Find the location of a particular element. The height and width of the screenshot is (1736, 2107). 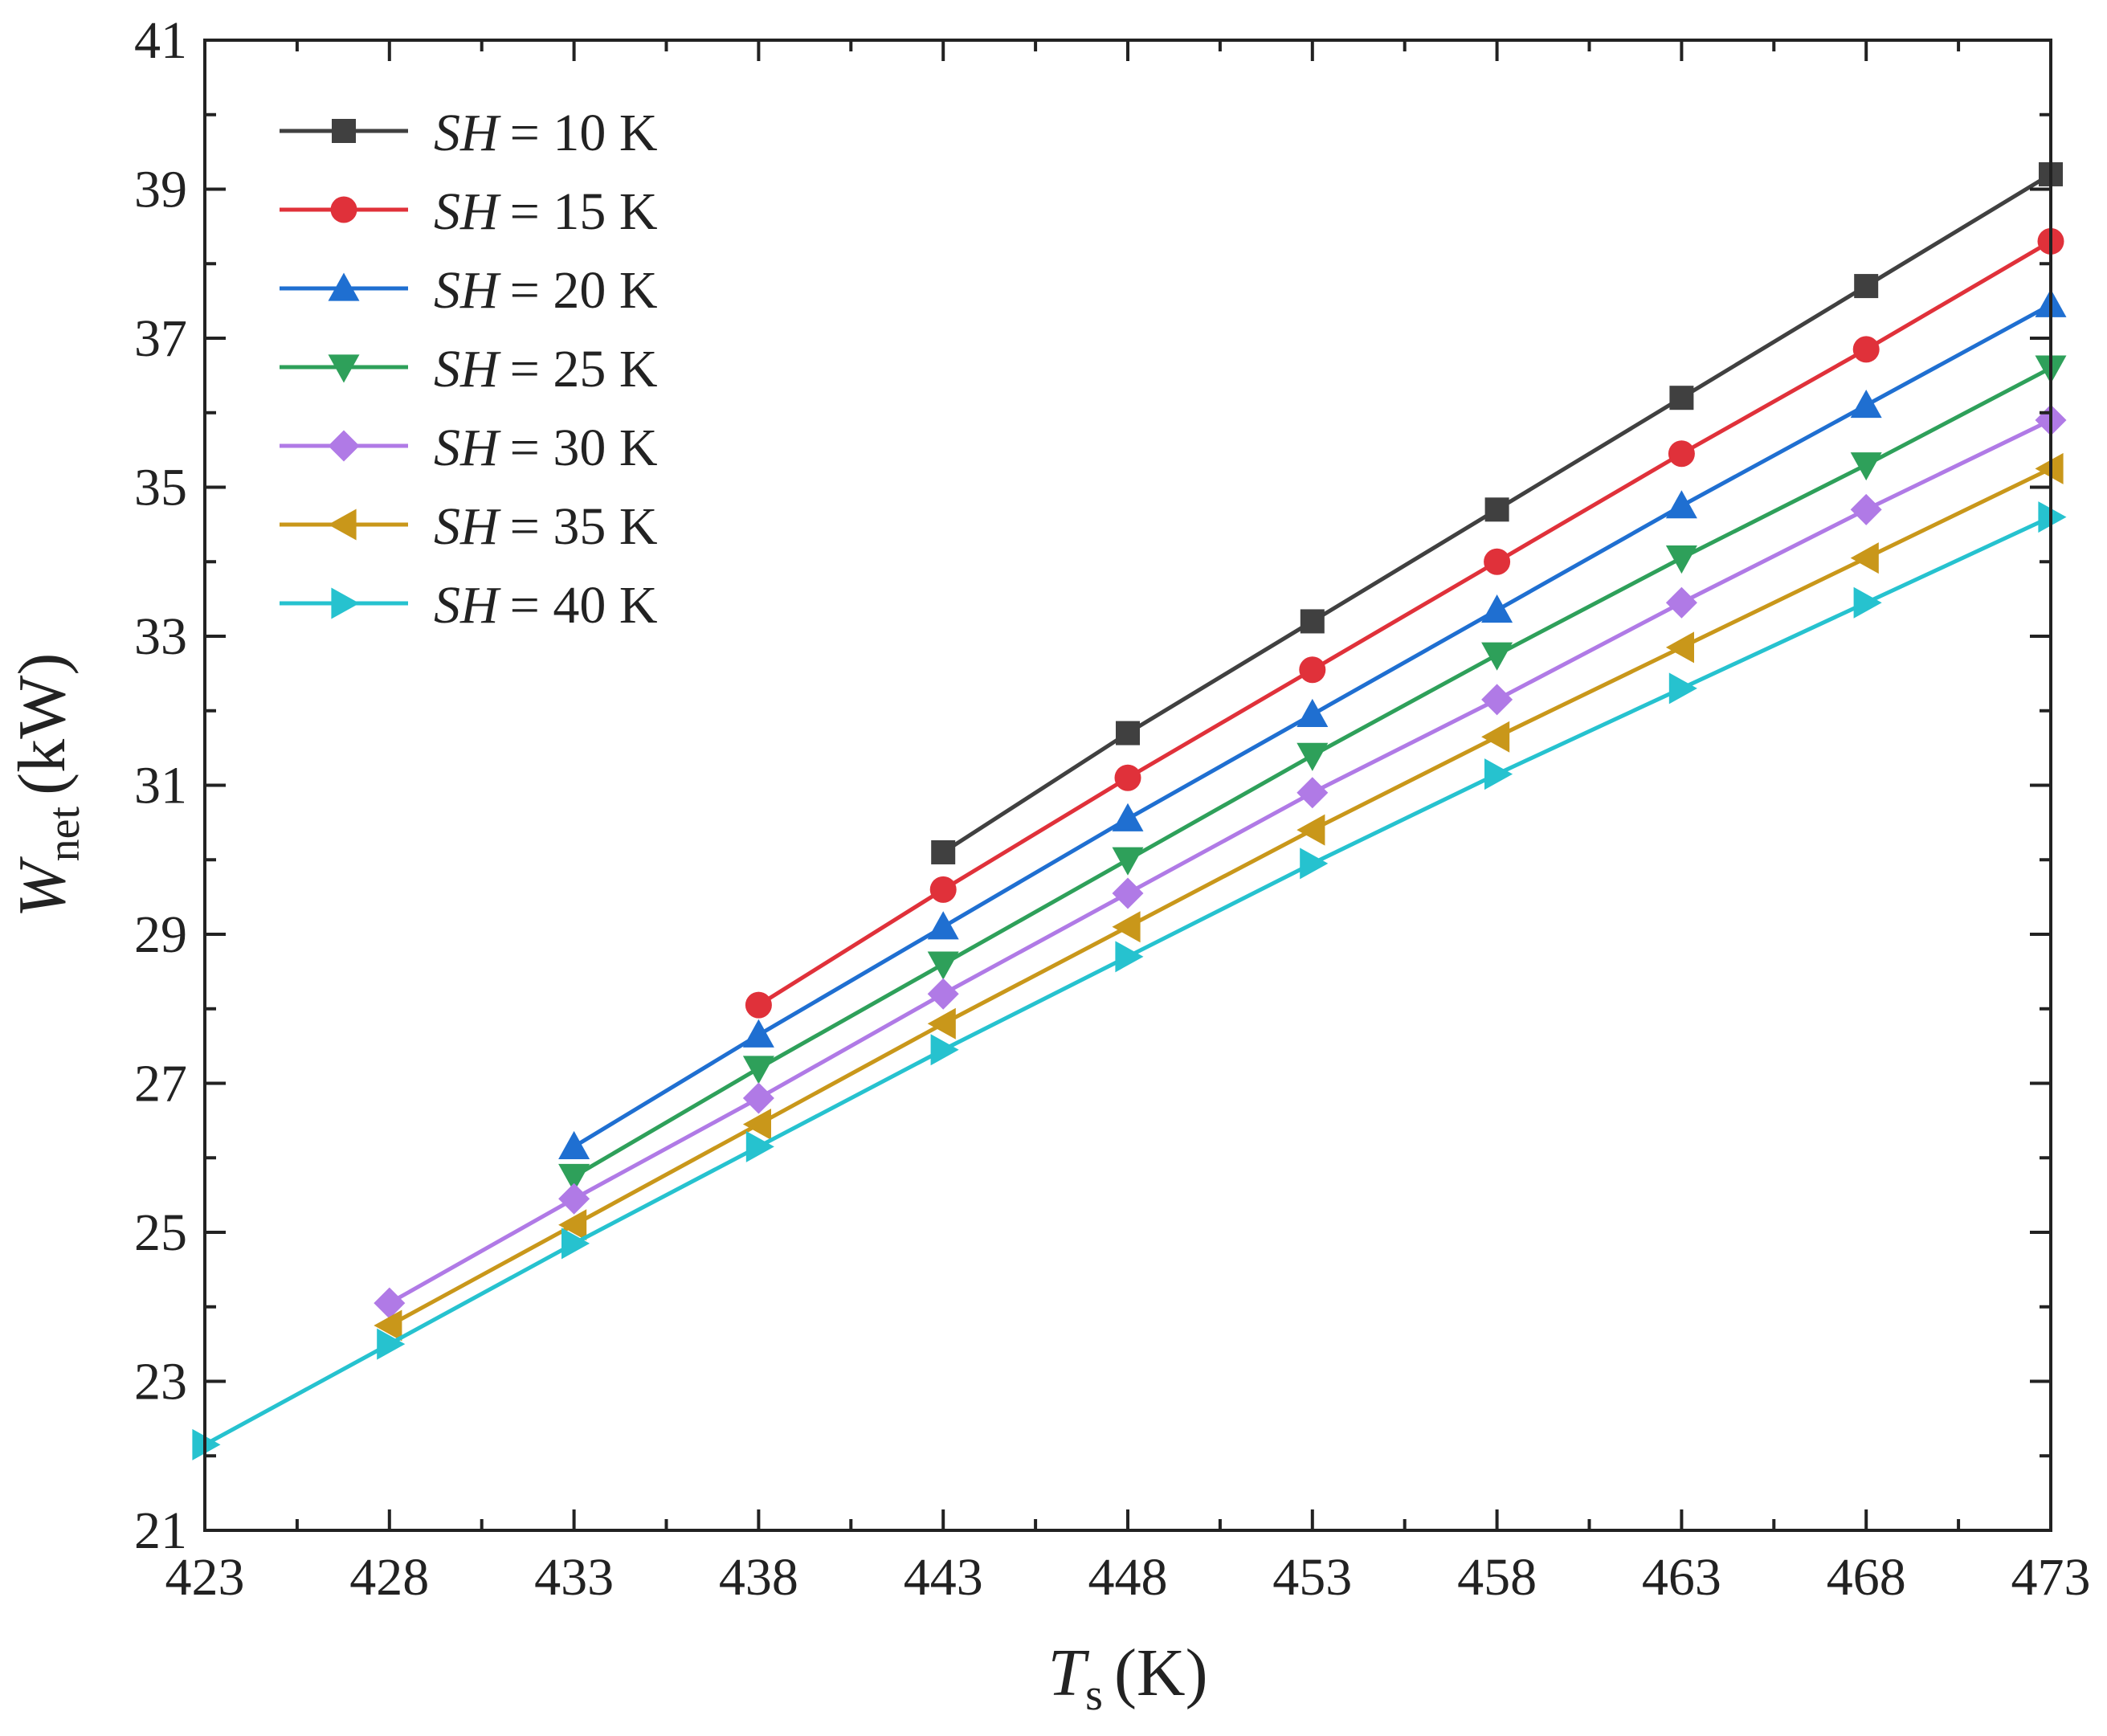

x-tick-label: 443 is located at coordinates (943, 1577).